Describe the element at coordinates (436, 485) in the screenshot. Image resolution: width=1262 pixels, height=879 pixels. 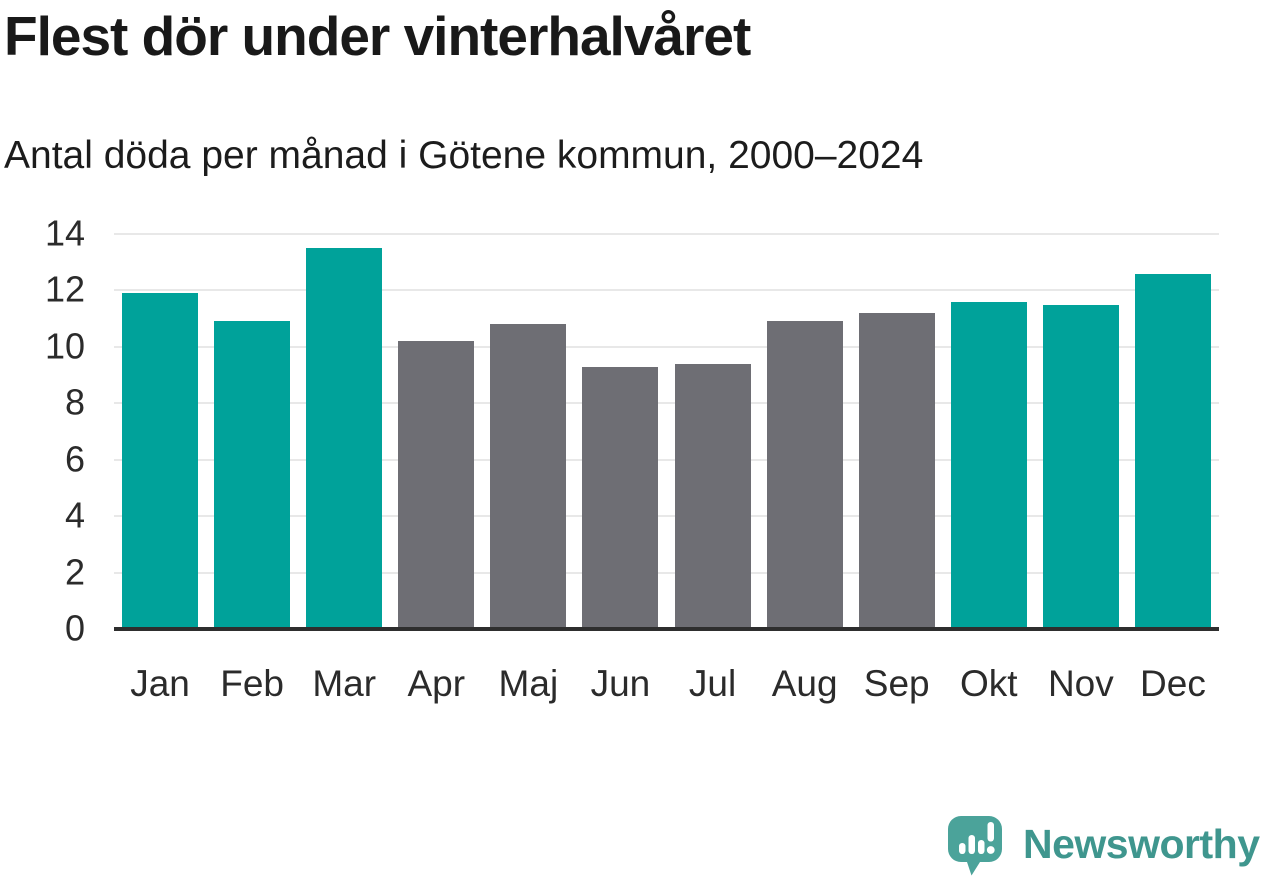
I see `bar-apr` at that location.